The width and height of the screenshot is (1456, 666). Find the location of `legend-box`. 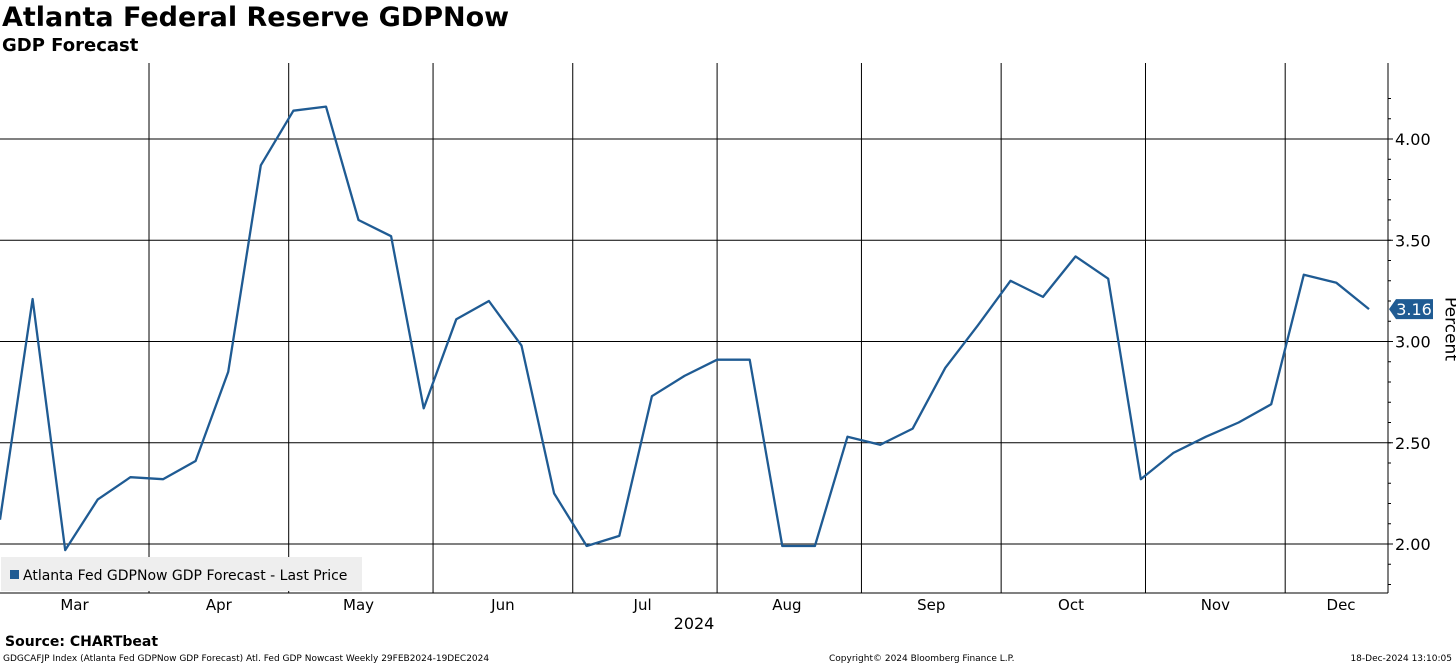

legend-box is located at coordinates (181, 574).